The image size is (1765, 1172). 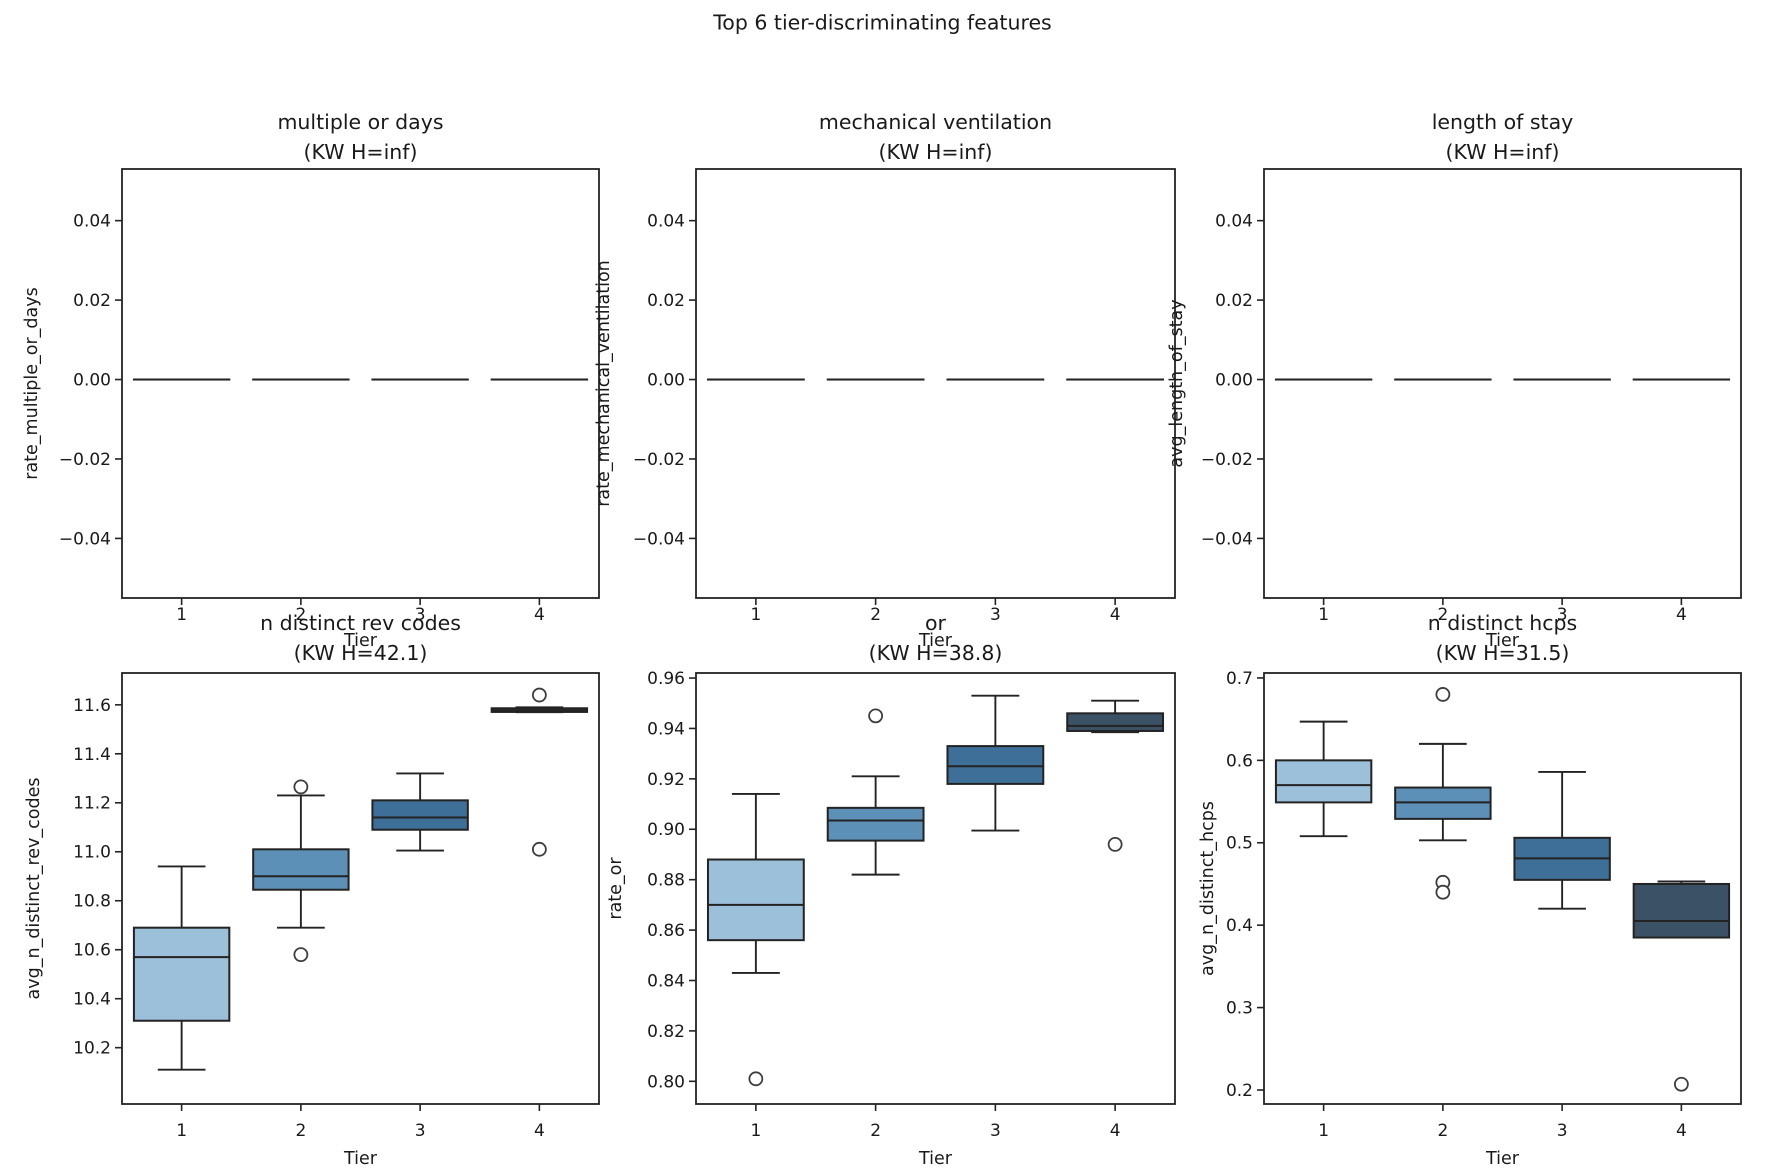 I want to click on y-axis-label: avg_n_distinct_hcps, so click(x=1208, y=888).